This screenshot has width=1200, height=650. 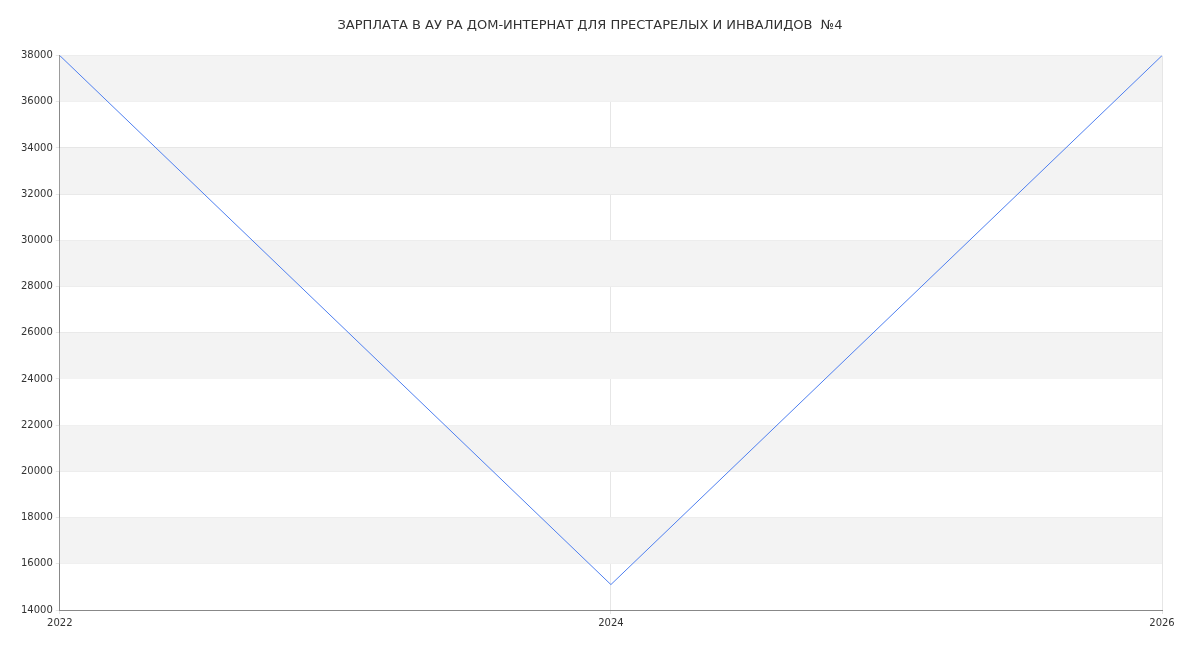 I want to click on y-tick-label: 36000, so click(x=37, y=101).